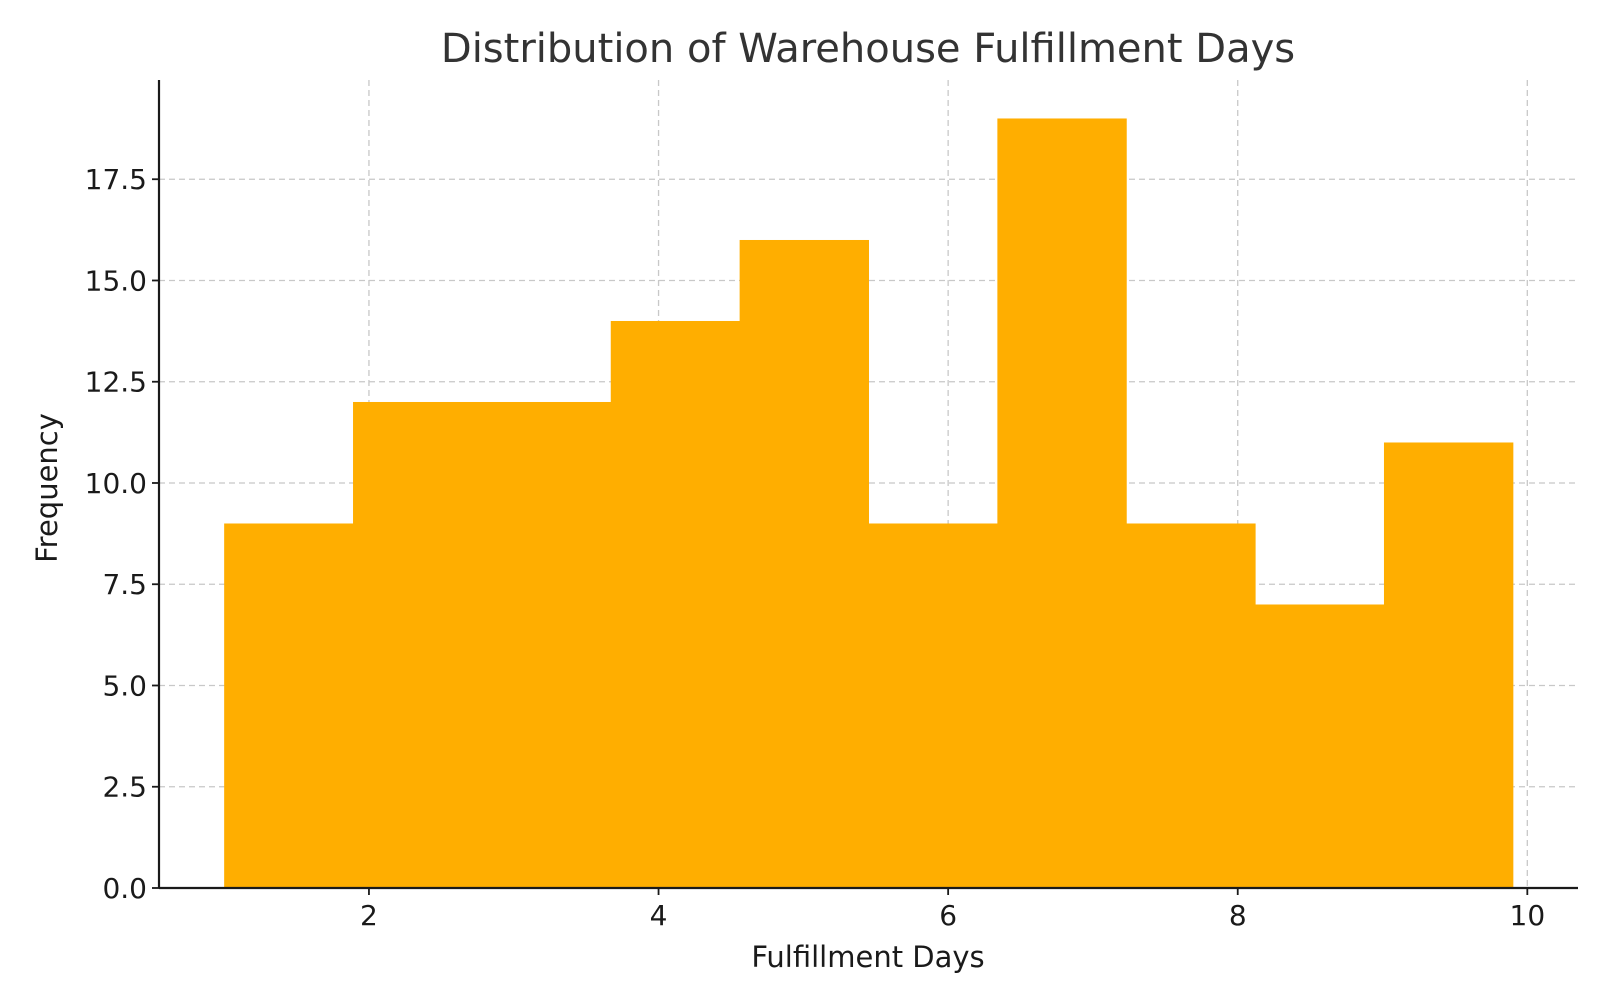 The height and width of the screenshot is (1000, 1600). I want to click on x-tick-label: 8, so click(1238, 915).